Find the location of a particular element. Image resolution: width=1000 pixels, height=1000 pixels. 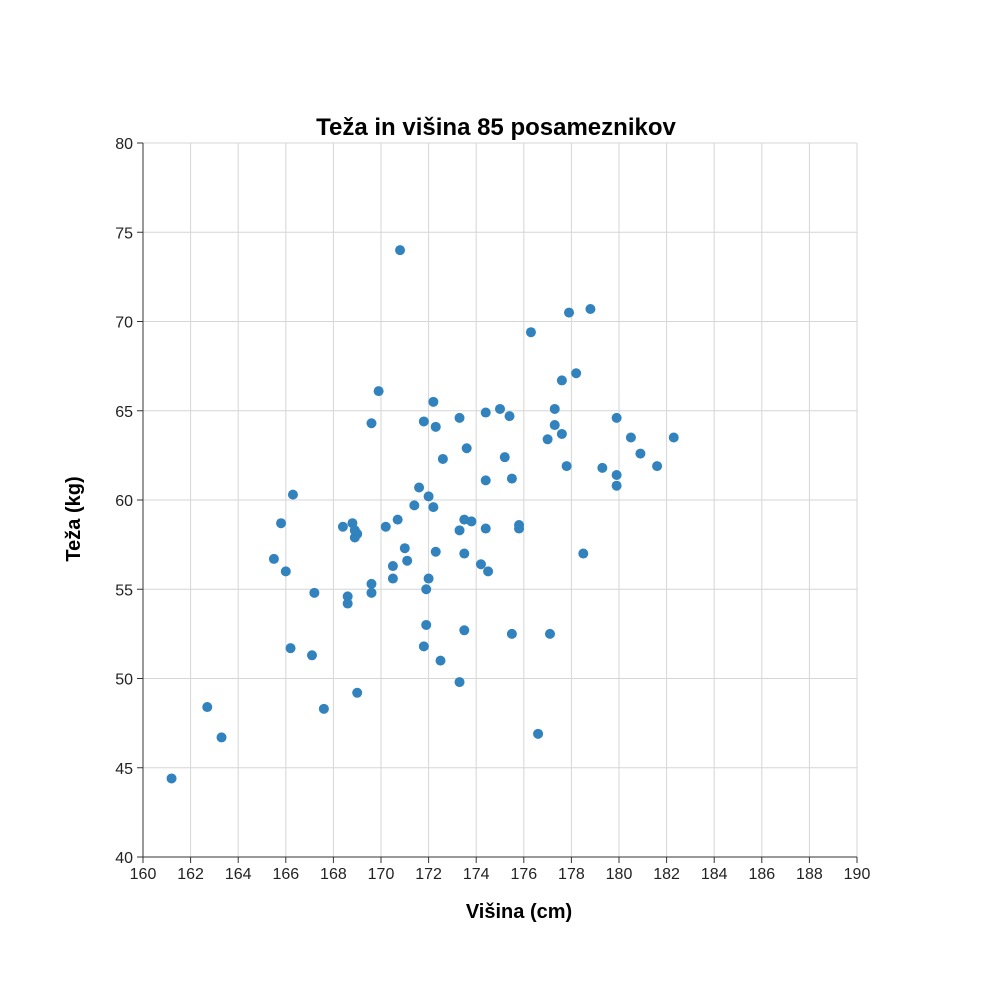

y-tick-label: 45 is located at coordinates (124, 769).